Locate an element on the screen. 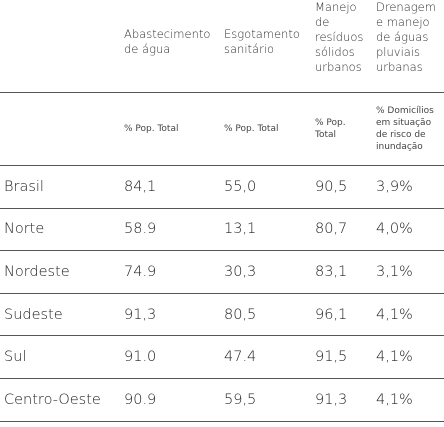  data-value: 55,0 is located at coordinates (240, 186).